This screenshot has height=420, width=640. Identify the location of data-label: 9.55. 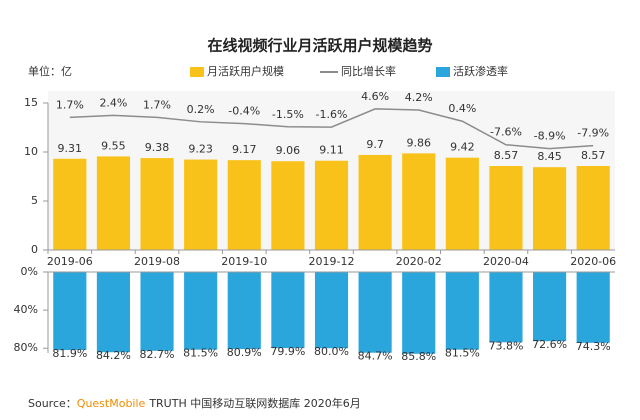
(113, 145).